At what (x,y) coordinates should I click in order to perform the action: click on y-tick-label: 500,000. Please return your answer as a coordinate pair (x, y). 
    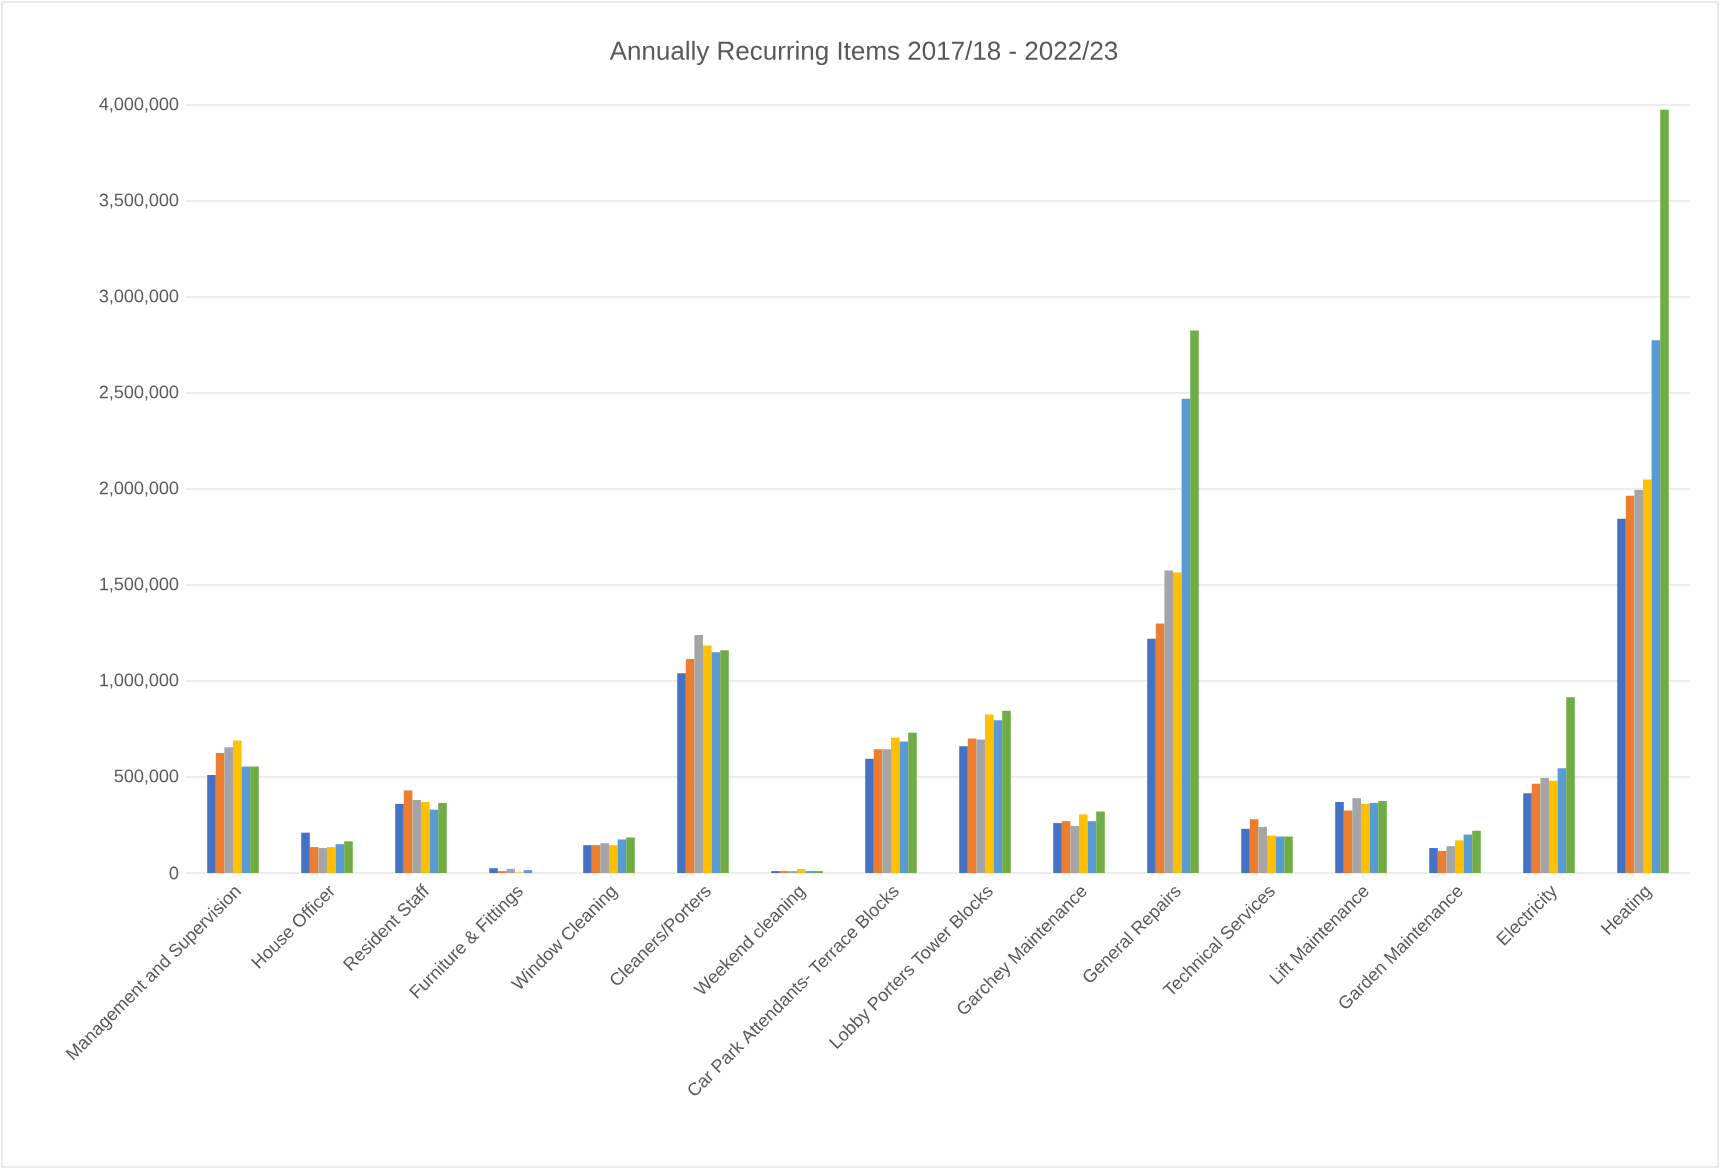
    Looking at the image, I should click on (146, 777).